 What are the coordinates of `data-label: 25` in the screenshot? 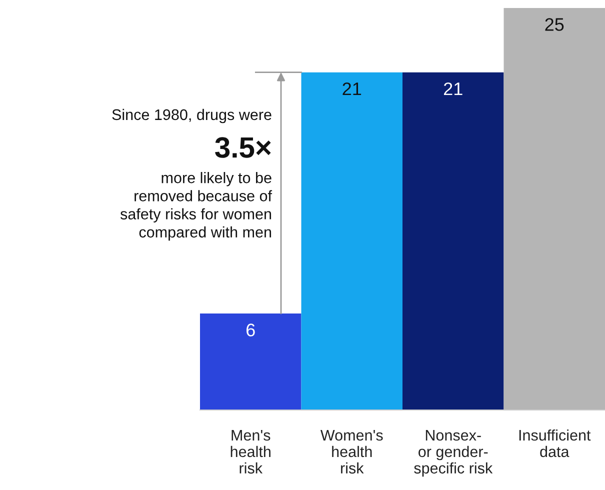 It's located at (554, 24).